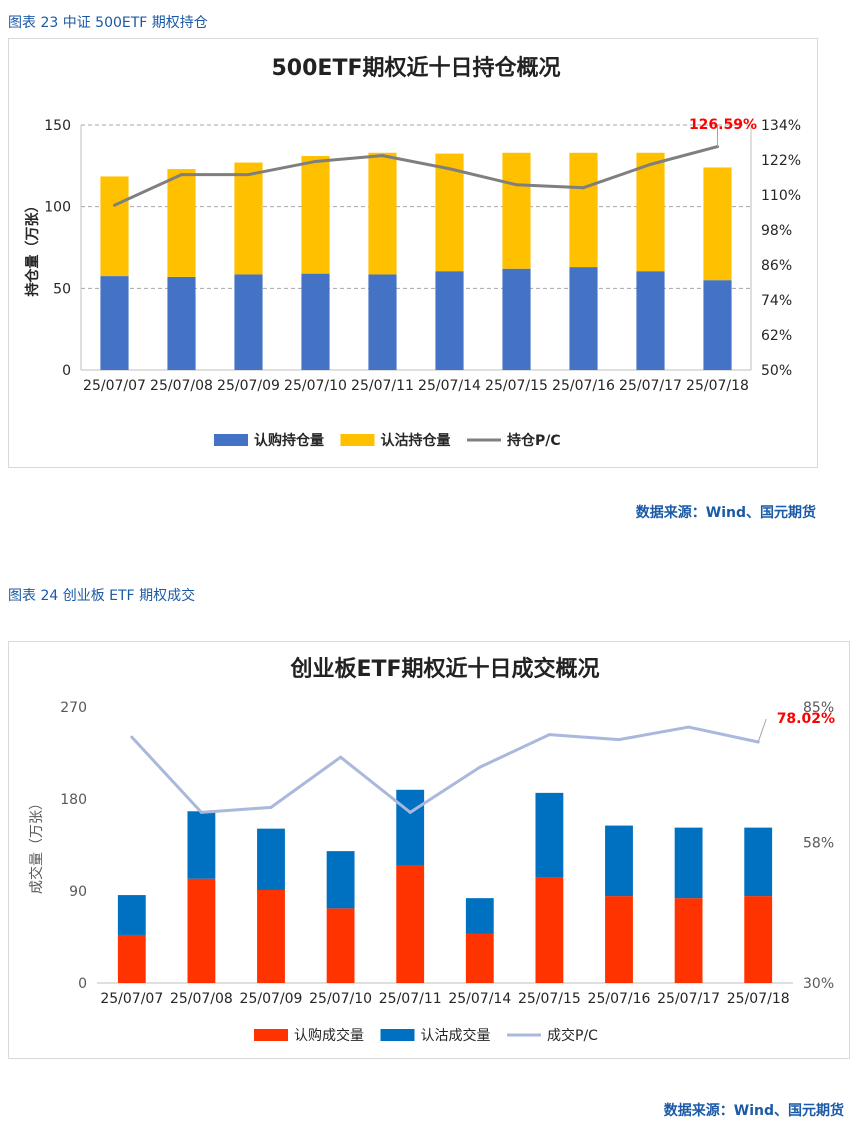 Image resolution: width=868 pixels, height=1130 pixels. Describe the element at coordinates (534, 440) in the screenshot. I see `legend-label-3: 持仓P/C` at that location.